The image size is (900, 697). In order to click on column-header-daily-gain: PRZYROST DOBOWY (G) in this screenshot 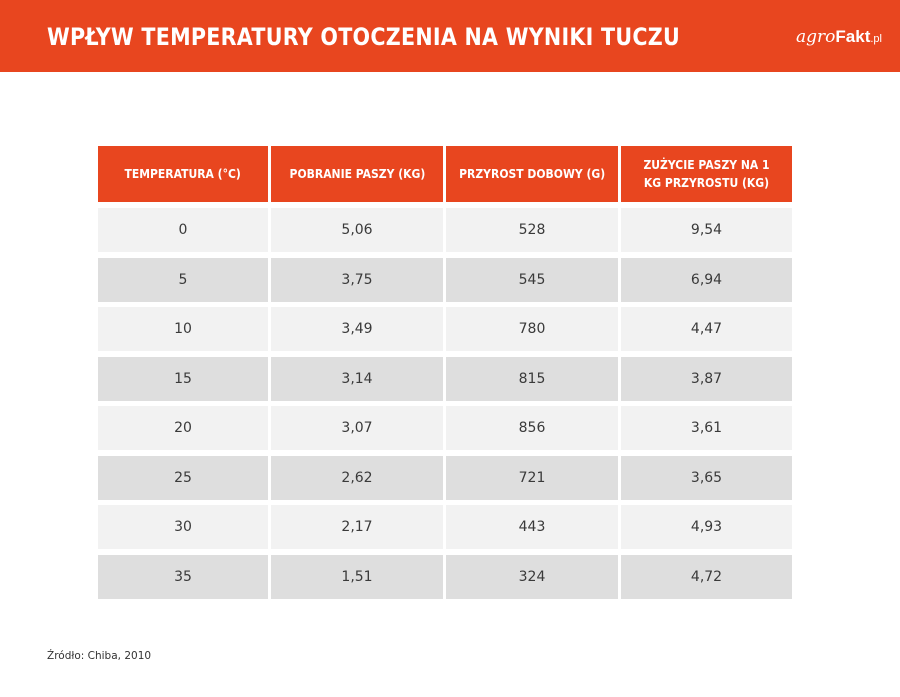, I will do `click(532, 174)`.